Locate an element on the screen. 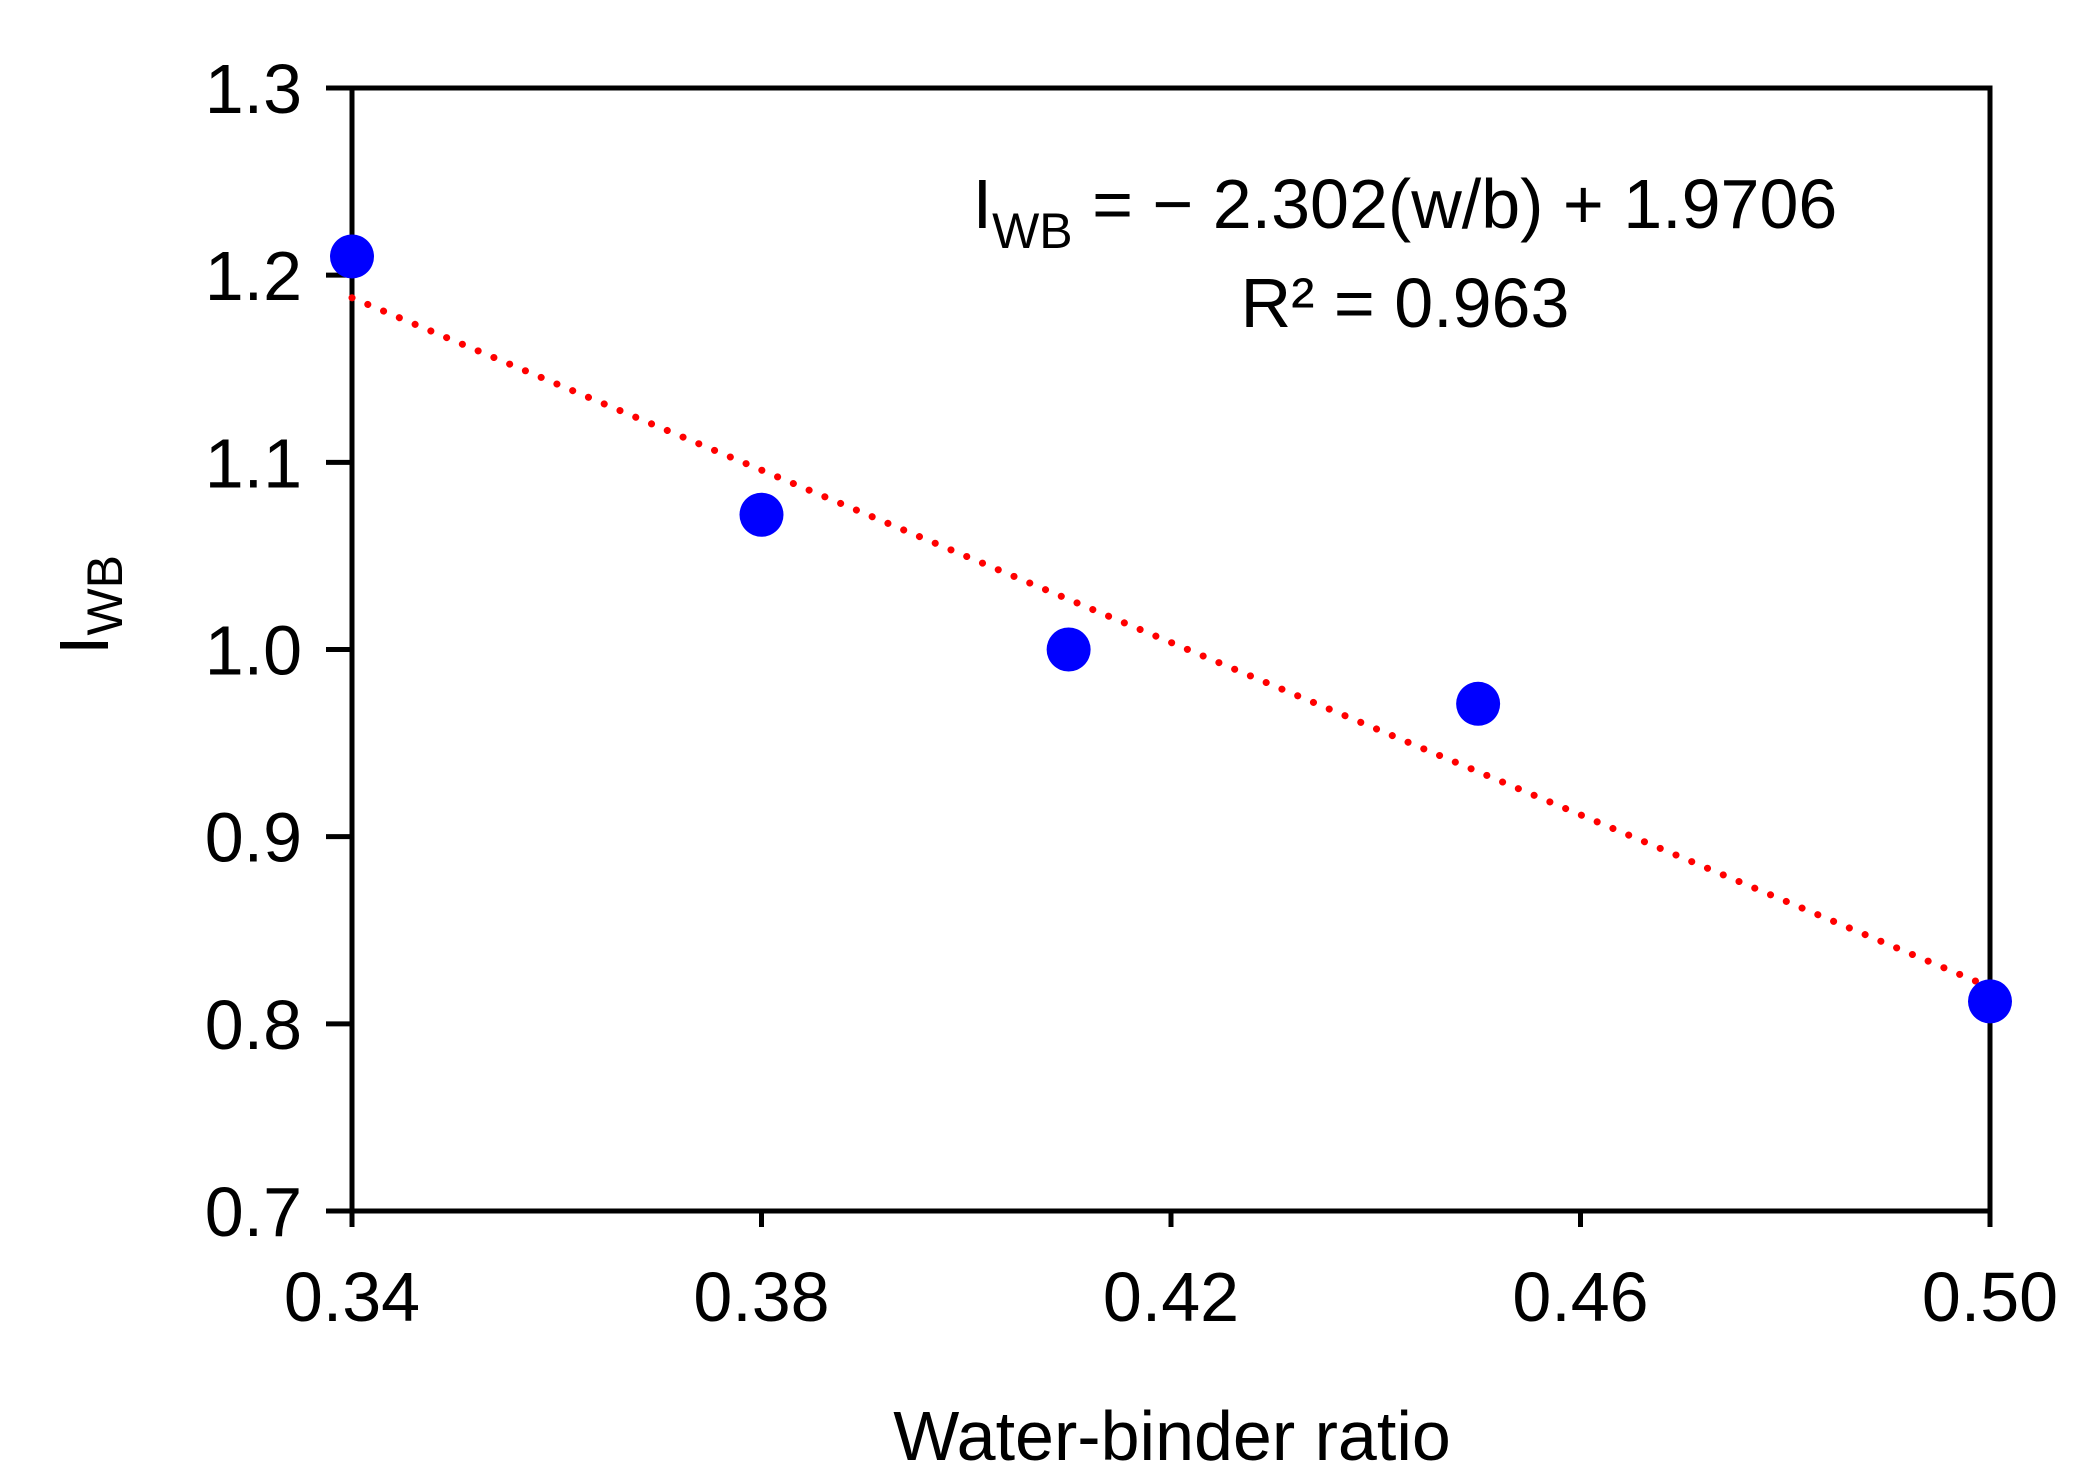 This screenshot has width=2080, height=1484. y-axis-title-main: I is located at coordinates (84, 645).